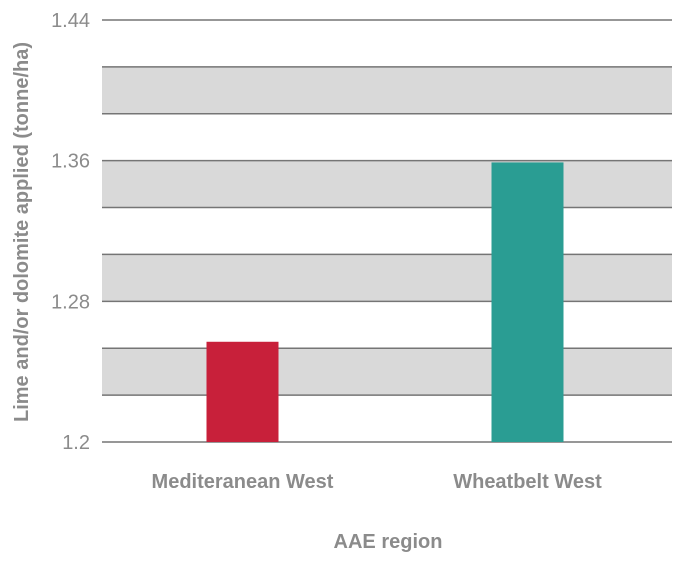 This screenshot has width=690, height=565. Describe the element at coordinates (377, 482) in the screenshot. I see `x-category-labels: Mediteranean West Wheatbelt West` at that location.